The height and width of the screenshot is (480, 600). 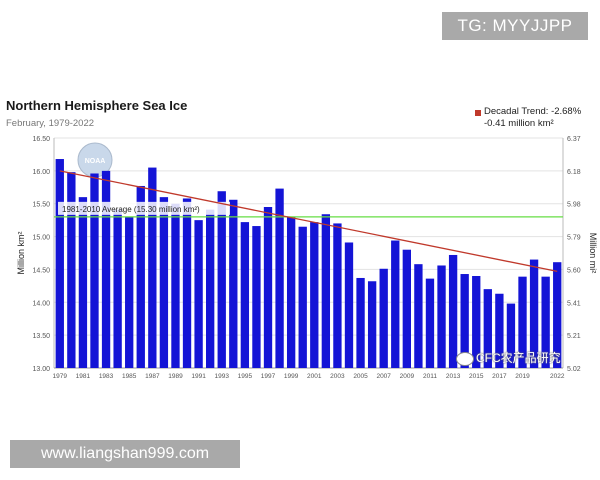 I want to click on trend-legend: Decadal Trend: -2.68% -0.41 million km², so click(x=537, y=118).